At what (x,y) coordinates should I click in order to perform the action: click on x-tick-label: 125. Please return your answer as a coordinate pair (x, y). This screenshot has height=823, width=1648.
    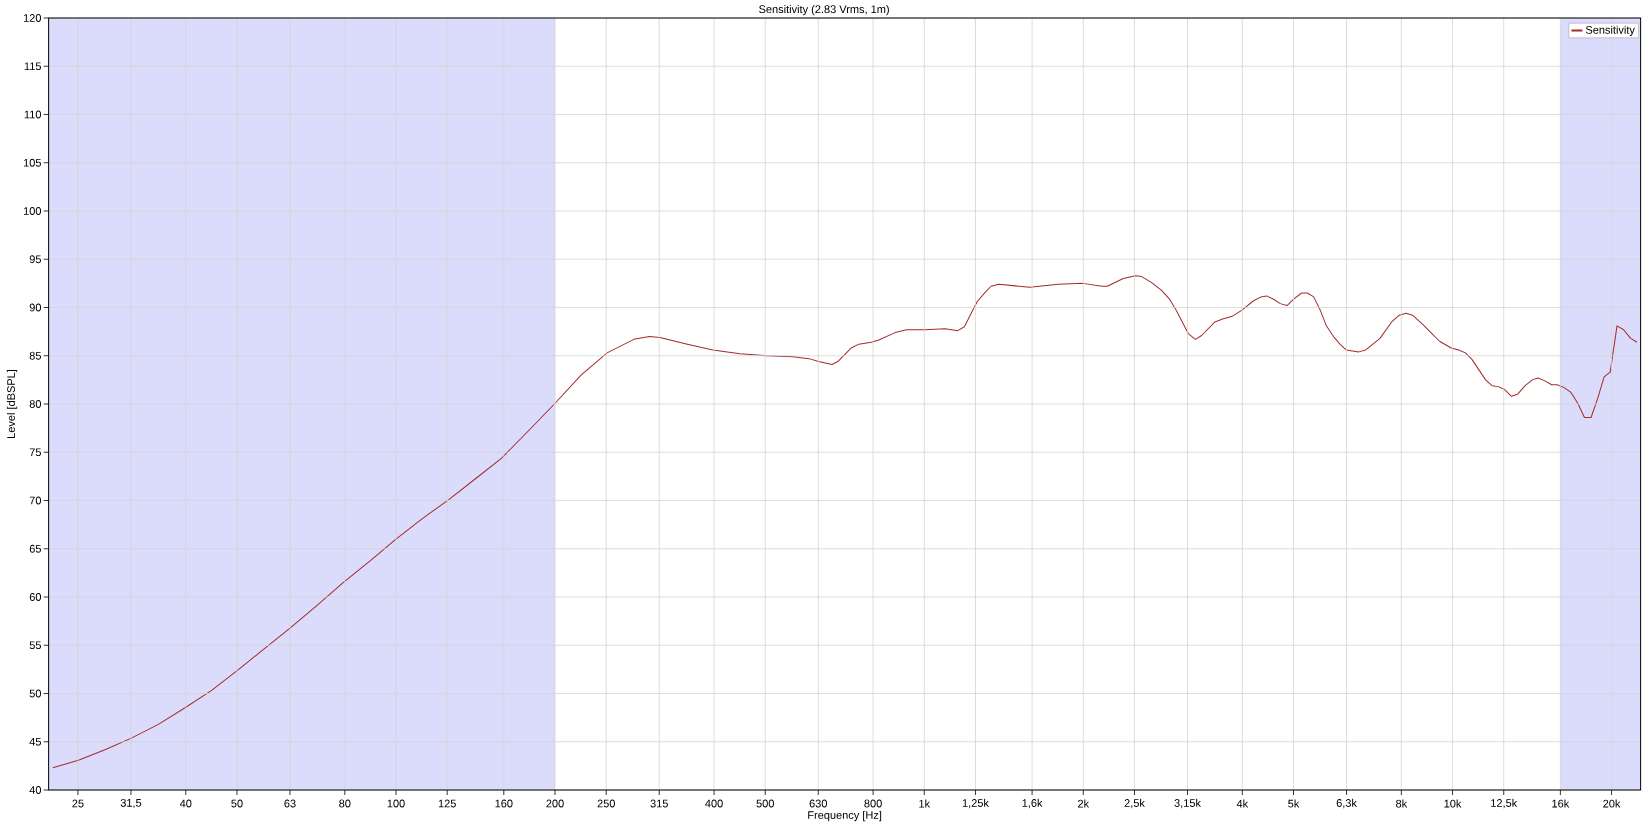
    Looking at the image, I should click on (447, 803).